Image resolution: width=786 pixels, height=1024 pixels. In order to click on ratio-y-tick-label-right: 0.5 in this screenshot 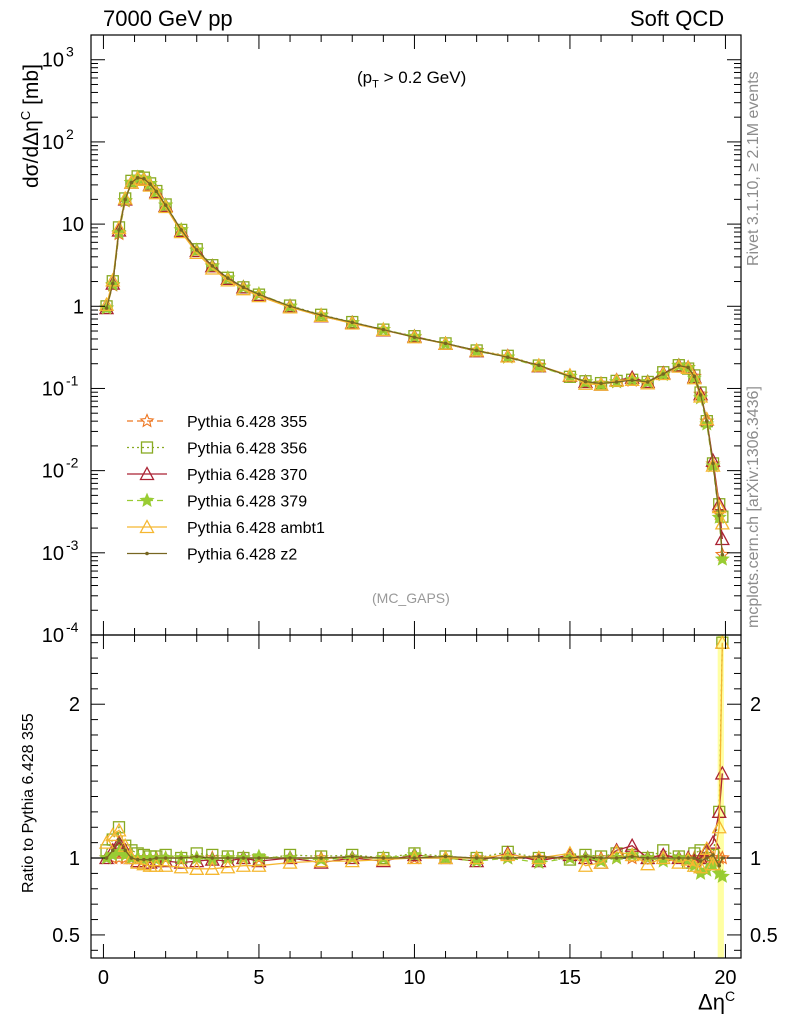, I will do `click(764, 936)`.